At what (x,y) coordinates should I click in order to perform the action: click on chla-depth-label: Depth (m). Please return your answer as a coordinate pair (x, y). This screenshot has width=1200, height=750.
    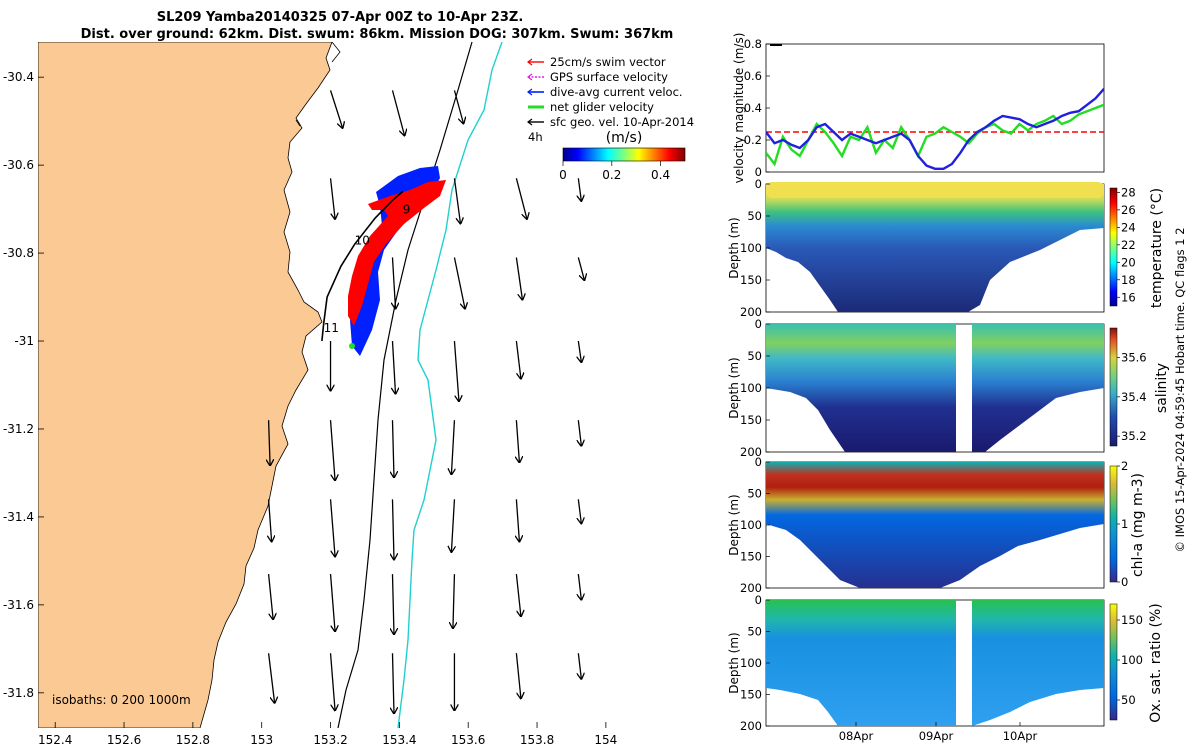
    Looking at the image, I should click on (734, 524).